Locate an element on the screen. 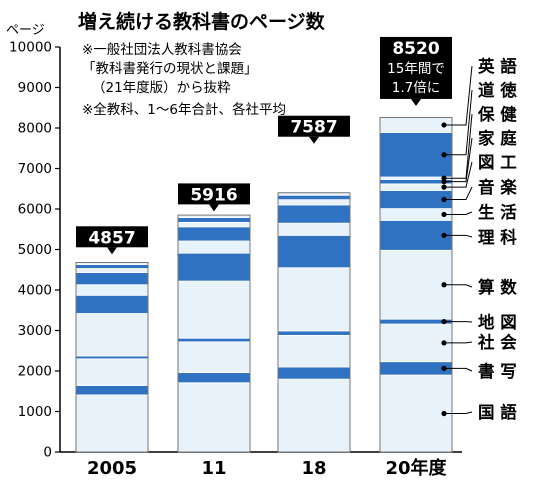 The height and width of the screenshot is (482, 550). note-line-1: ※一般社団法人教科書協会 is located at coordinates (162, 50).